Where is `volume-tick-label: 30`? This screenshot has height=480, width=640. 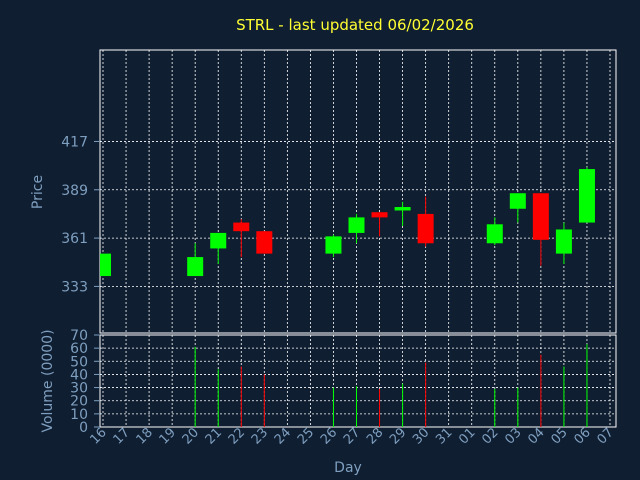 volume-tick-label: 30 is located at coordinates (79, 389).